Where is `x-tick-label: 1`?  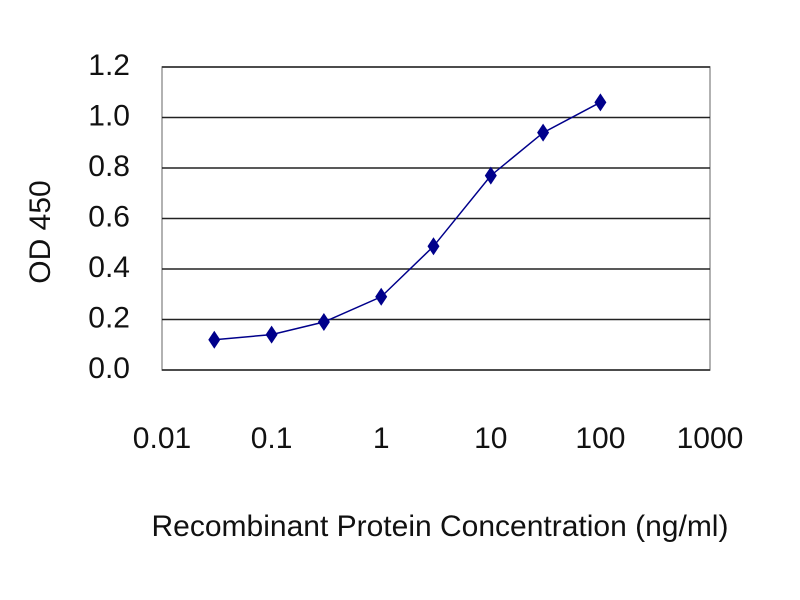 x-tick-label: 1 is located at coordinates (381, 438).